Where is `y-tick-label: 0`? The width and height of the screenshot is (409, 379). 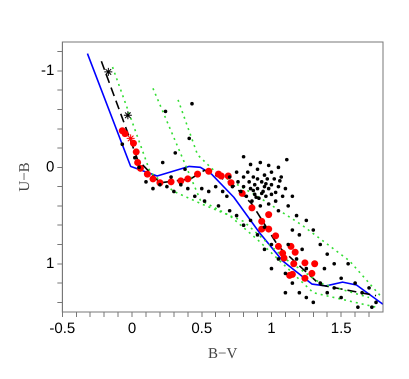 y-tick-label: 0 is located at coordinates (50, 167).